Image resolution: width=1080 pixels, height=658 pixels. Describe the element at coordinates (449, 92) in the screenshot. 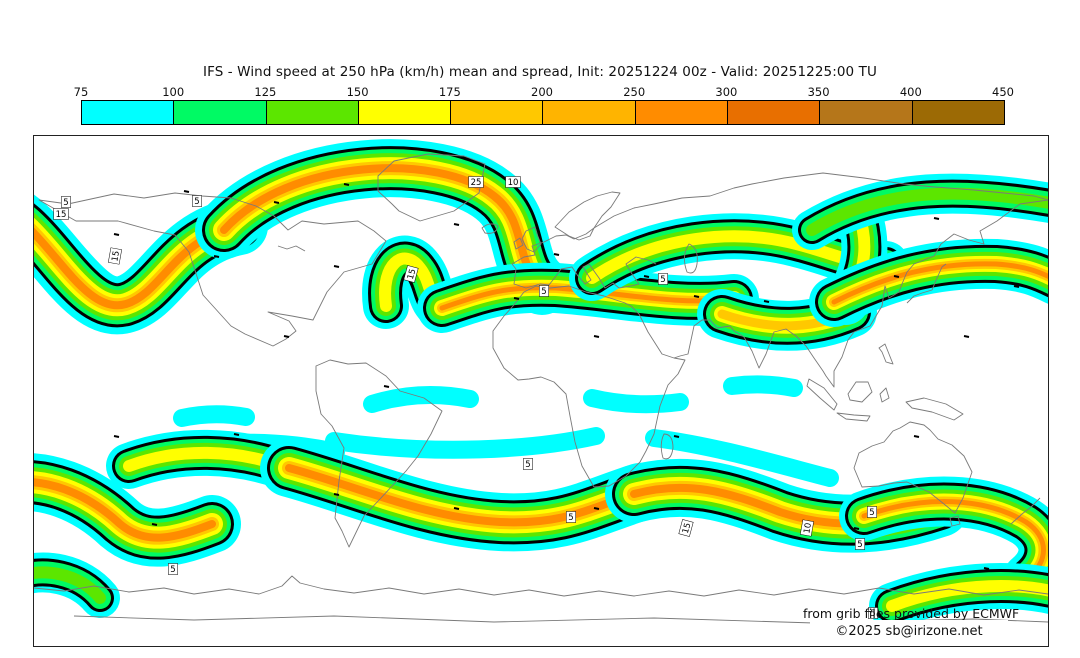

I see `colorbar-tick: 175` at that location.